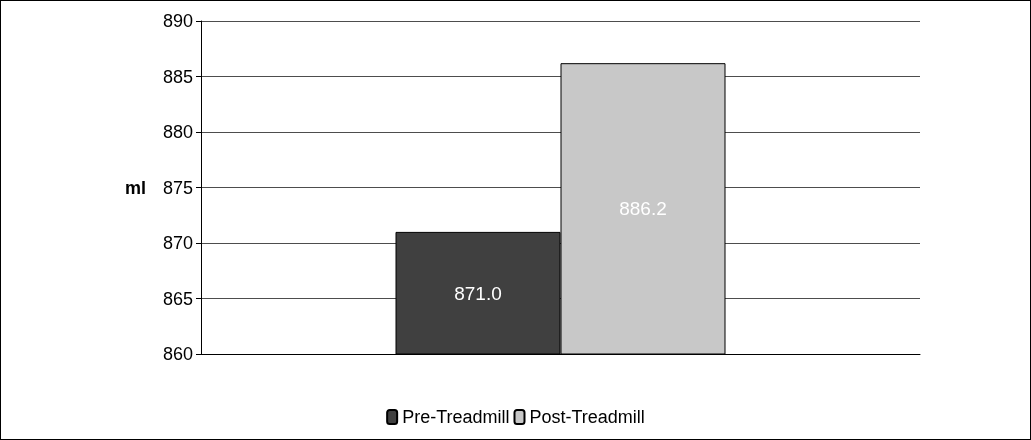  What do you see at coordinates (587, 417) in the screenshot?
I see `legend-label: Post-Treadmill` at bounding box center [587, 417].